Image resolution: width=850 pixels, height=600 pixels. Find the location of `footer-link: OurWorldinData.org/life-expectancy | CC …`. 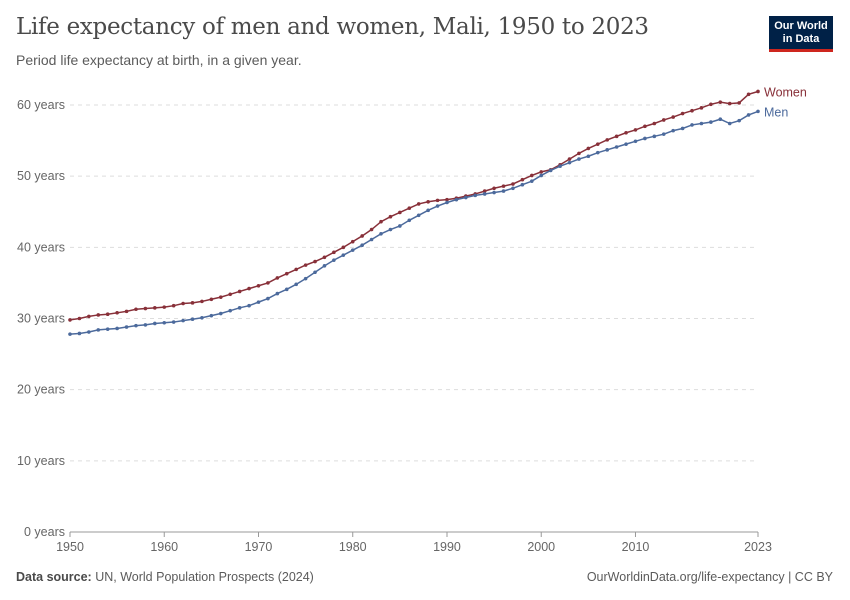

footer-link: OurWorldinData.org/life-expectancy | CC … is located at coordinates (709, 577).